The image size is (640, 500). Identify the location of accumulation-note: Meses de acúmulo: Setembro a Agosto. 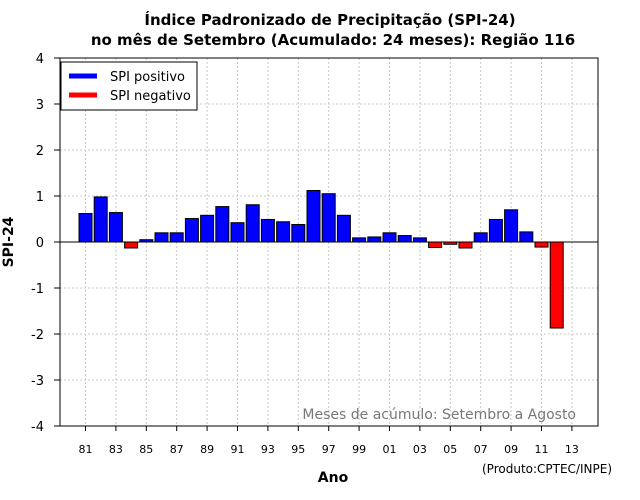
(439, 415).